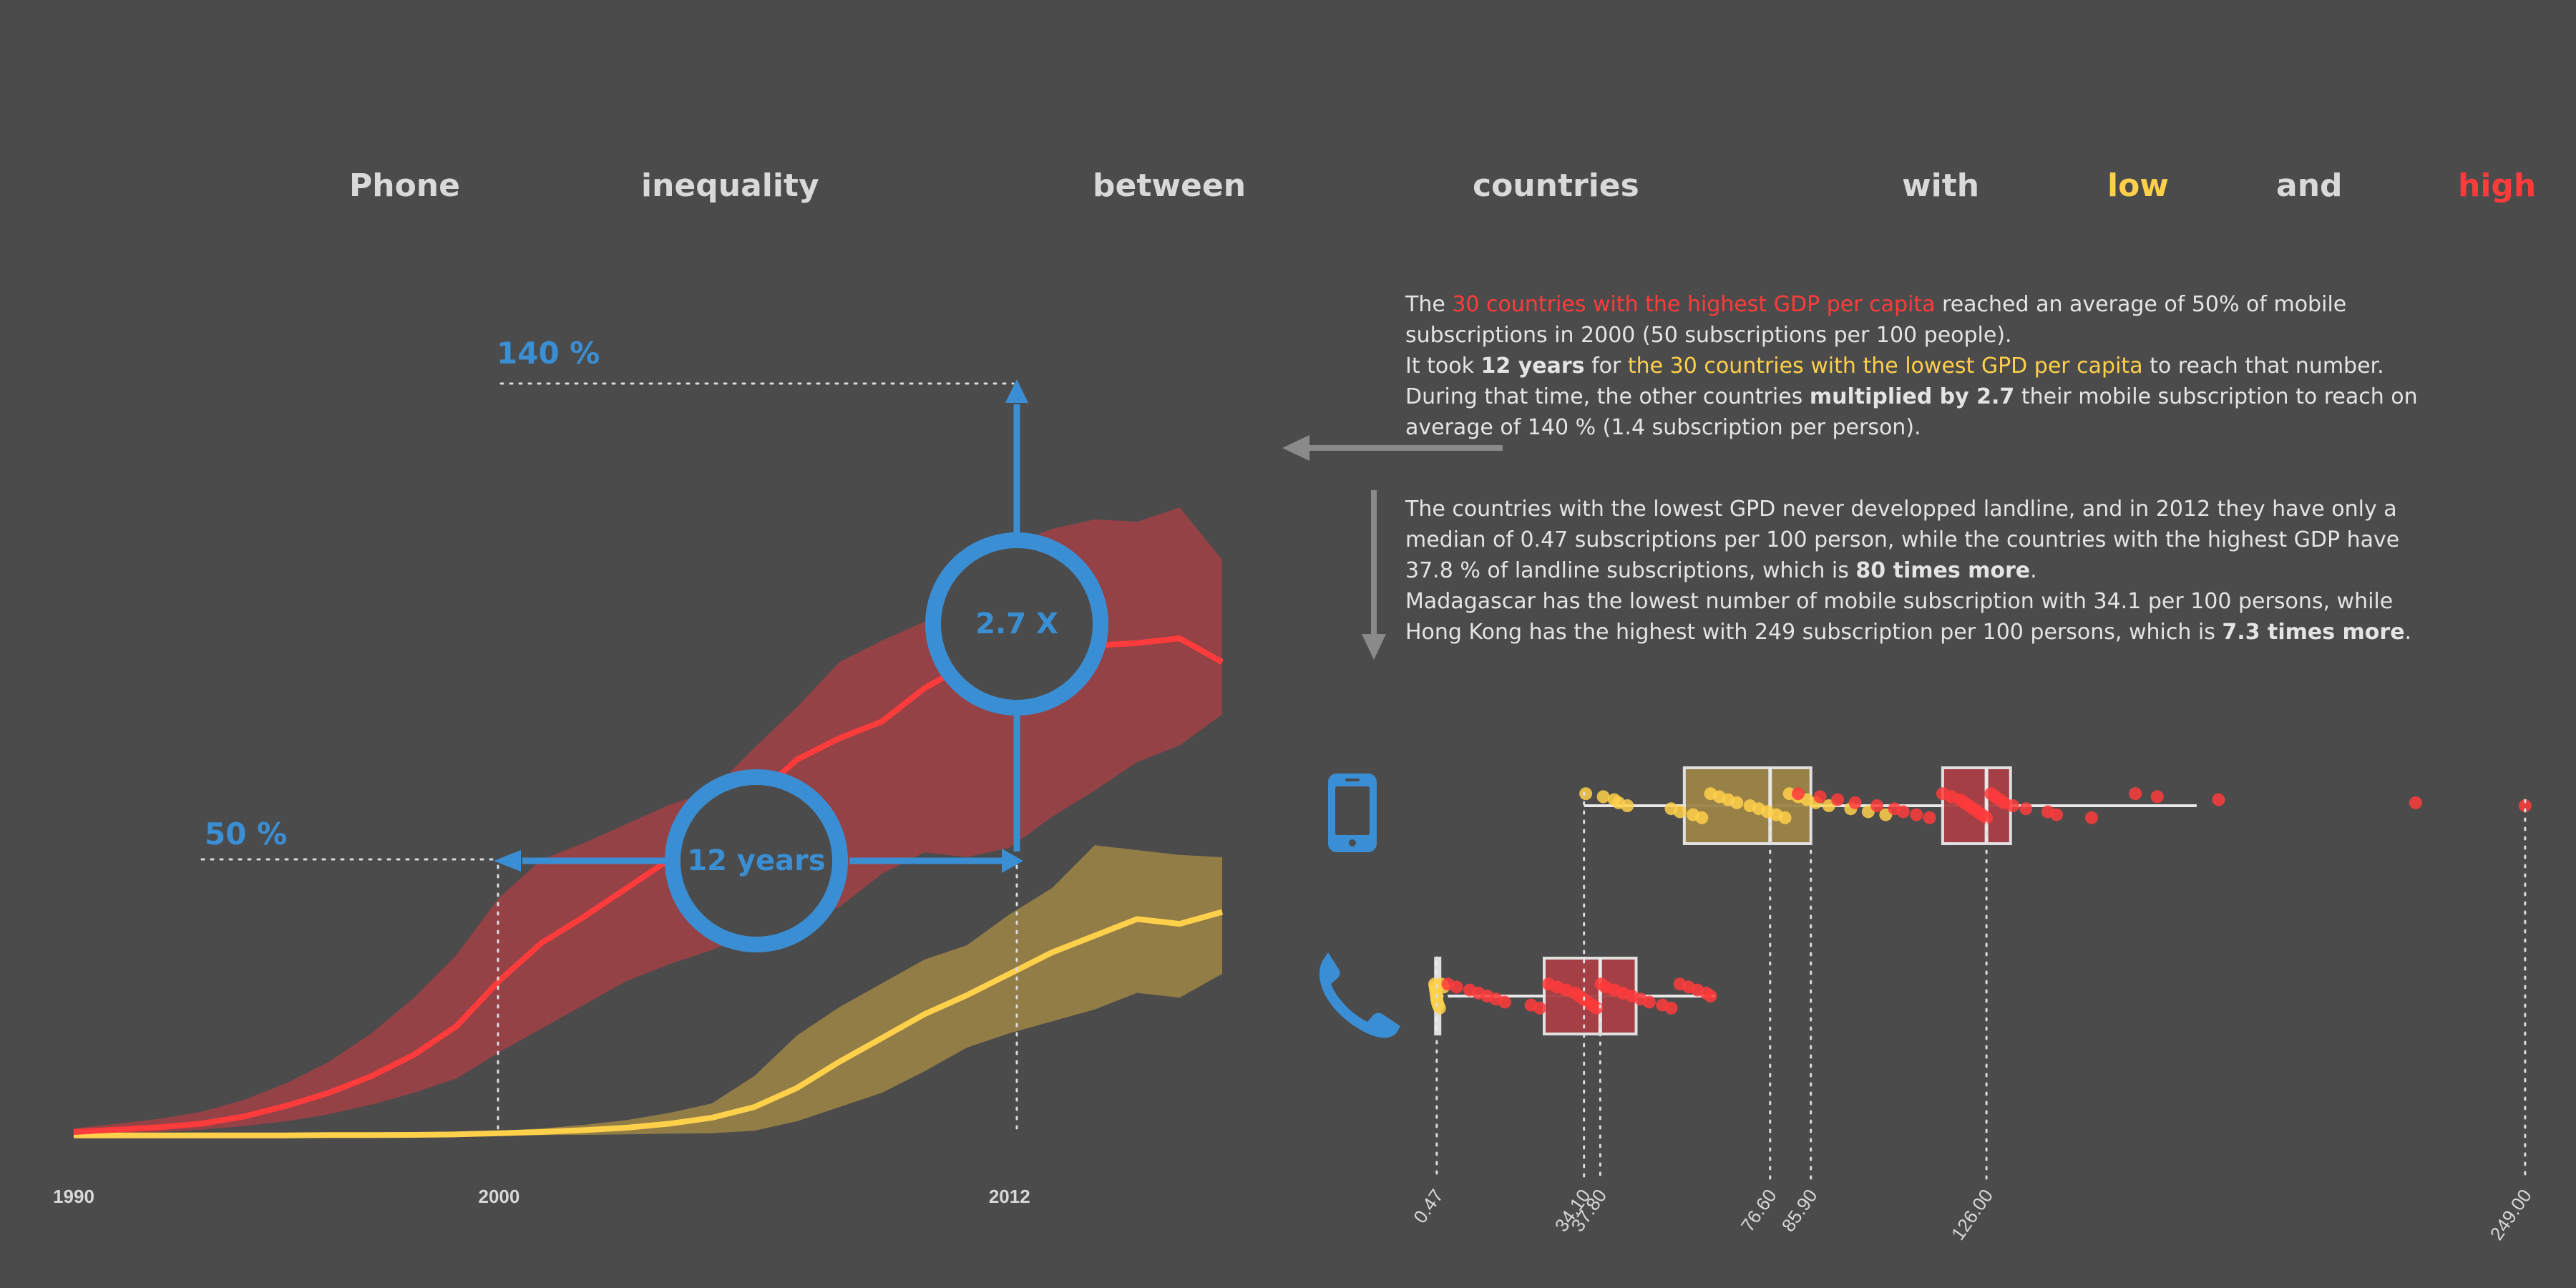  Describe the element at coordinates (1359, 995) in the screenshot. I see `landline-phone-icon` at that location.